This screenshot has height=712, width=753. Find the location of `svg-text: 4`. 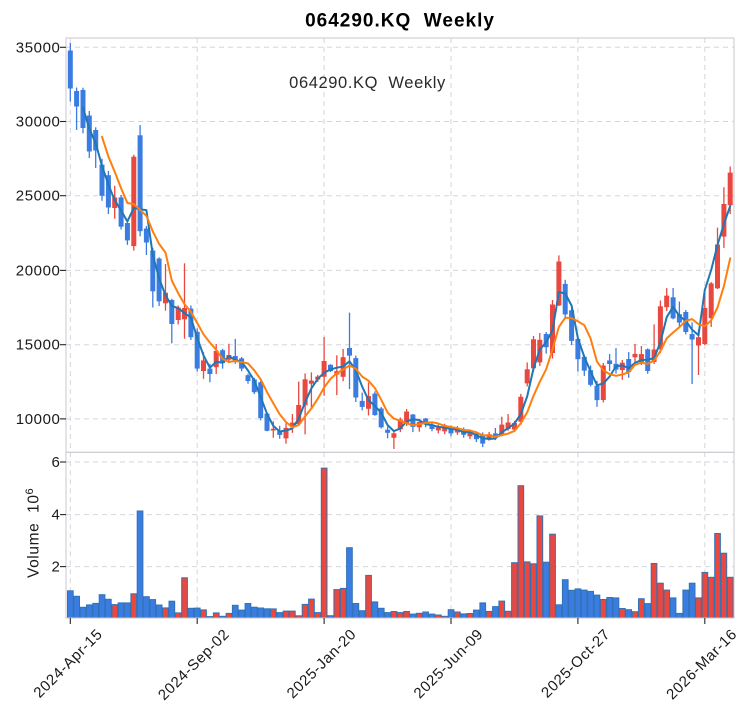

svg-text: 4 is located at coordinates (56, 515).